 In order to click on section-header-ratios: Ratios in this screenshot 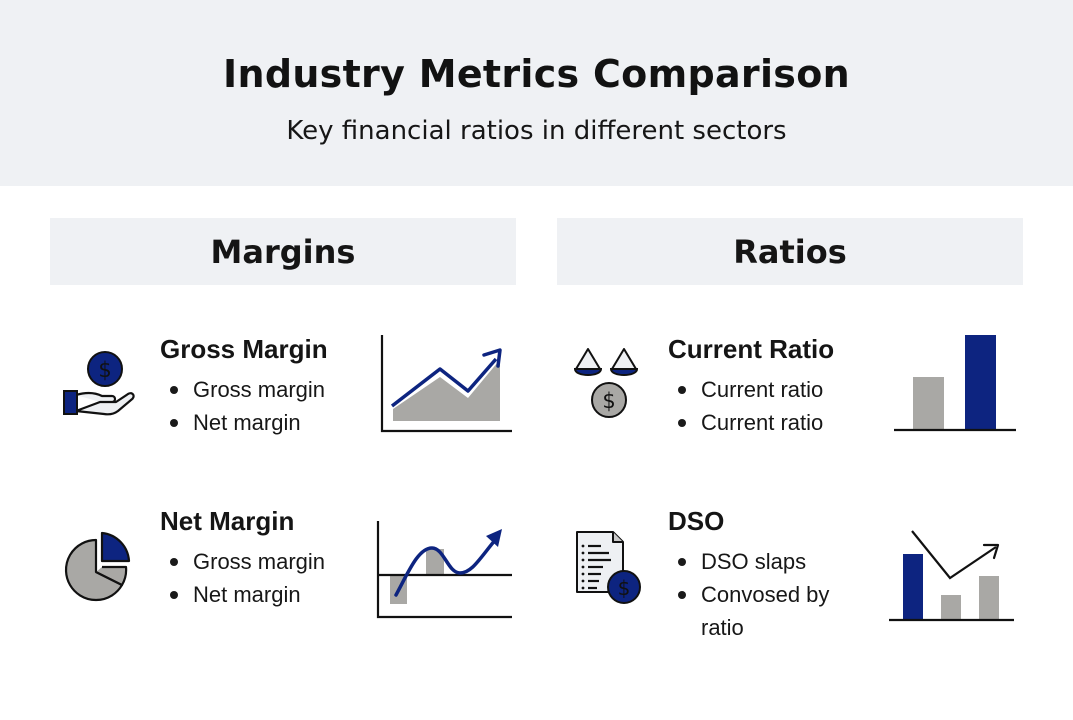, I will do `click(790, 251)`.